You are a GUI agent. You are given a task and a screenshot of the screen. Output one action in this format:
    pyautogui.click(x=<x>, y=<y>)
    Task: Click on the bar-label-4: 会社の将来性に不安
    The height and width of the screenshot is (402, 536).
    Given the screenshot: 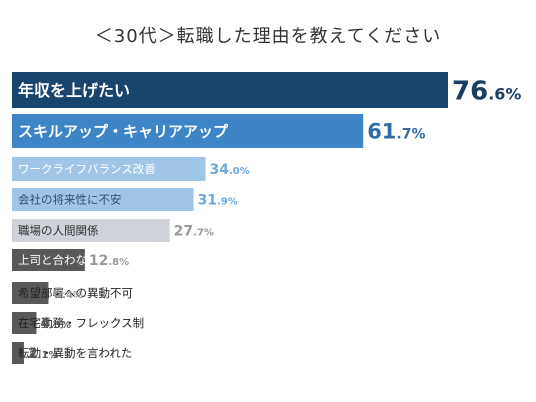 What is the action you would take?
    pyautogui.click(x=70, y=200)
    